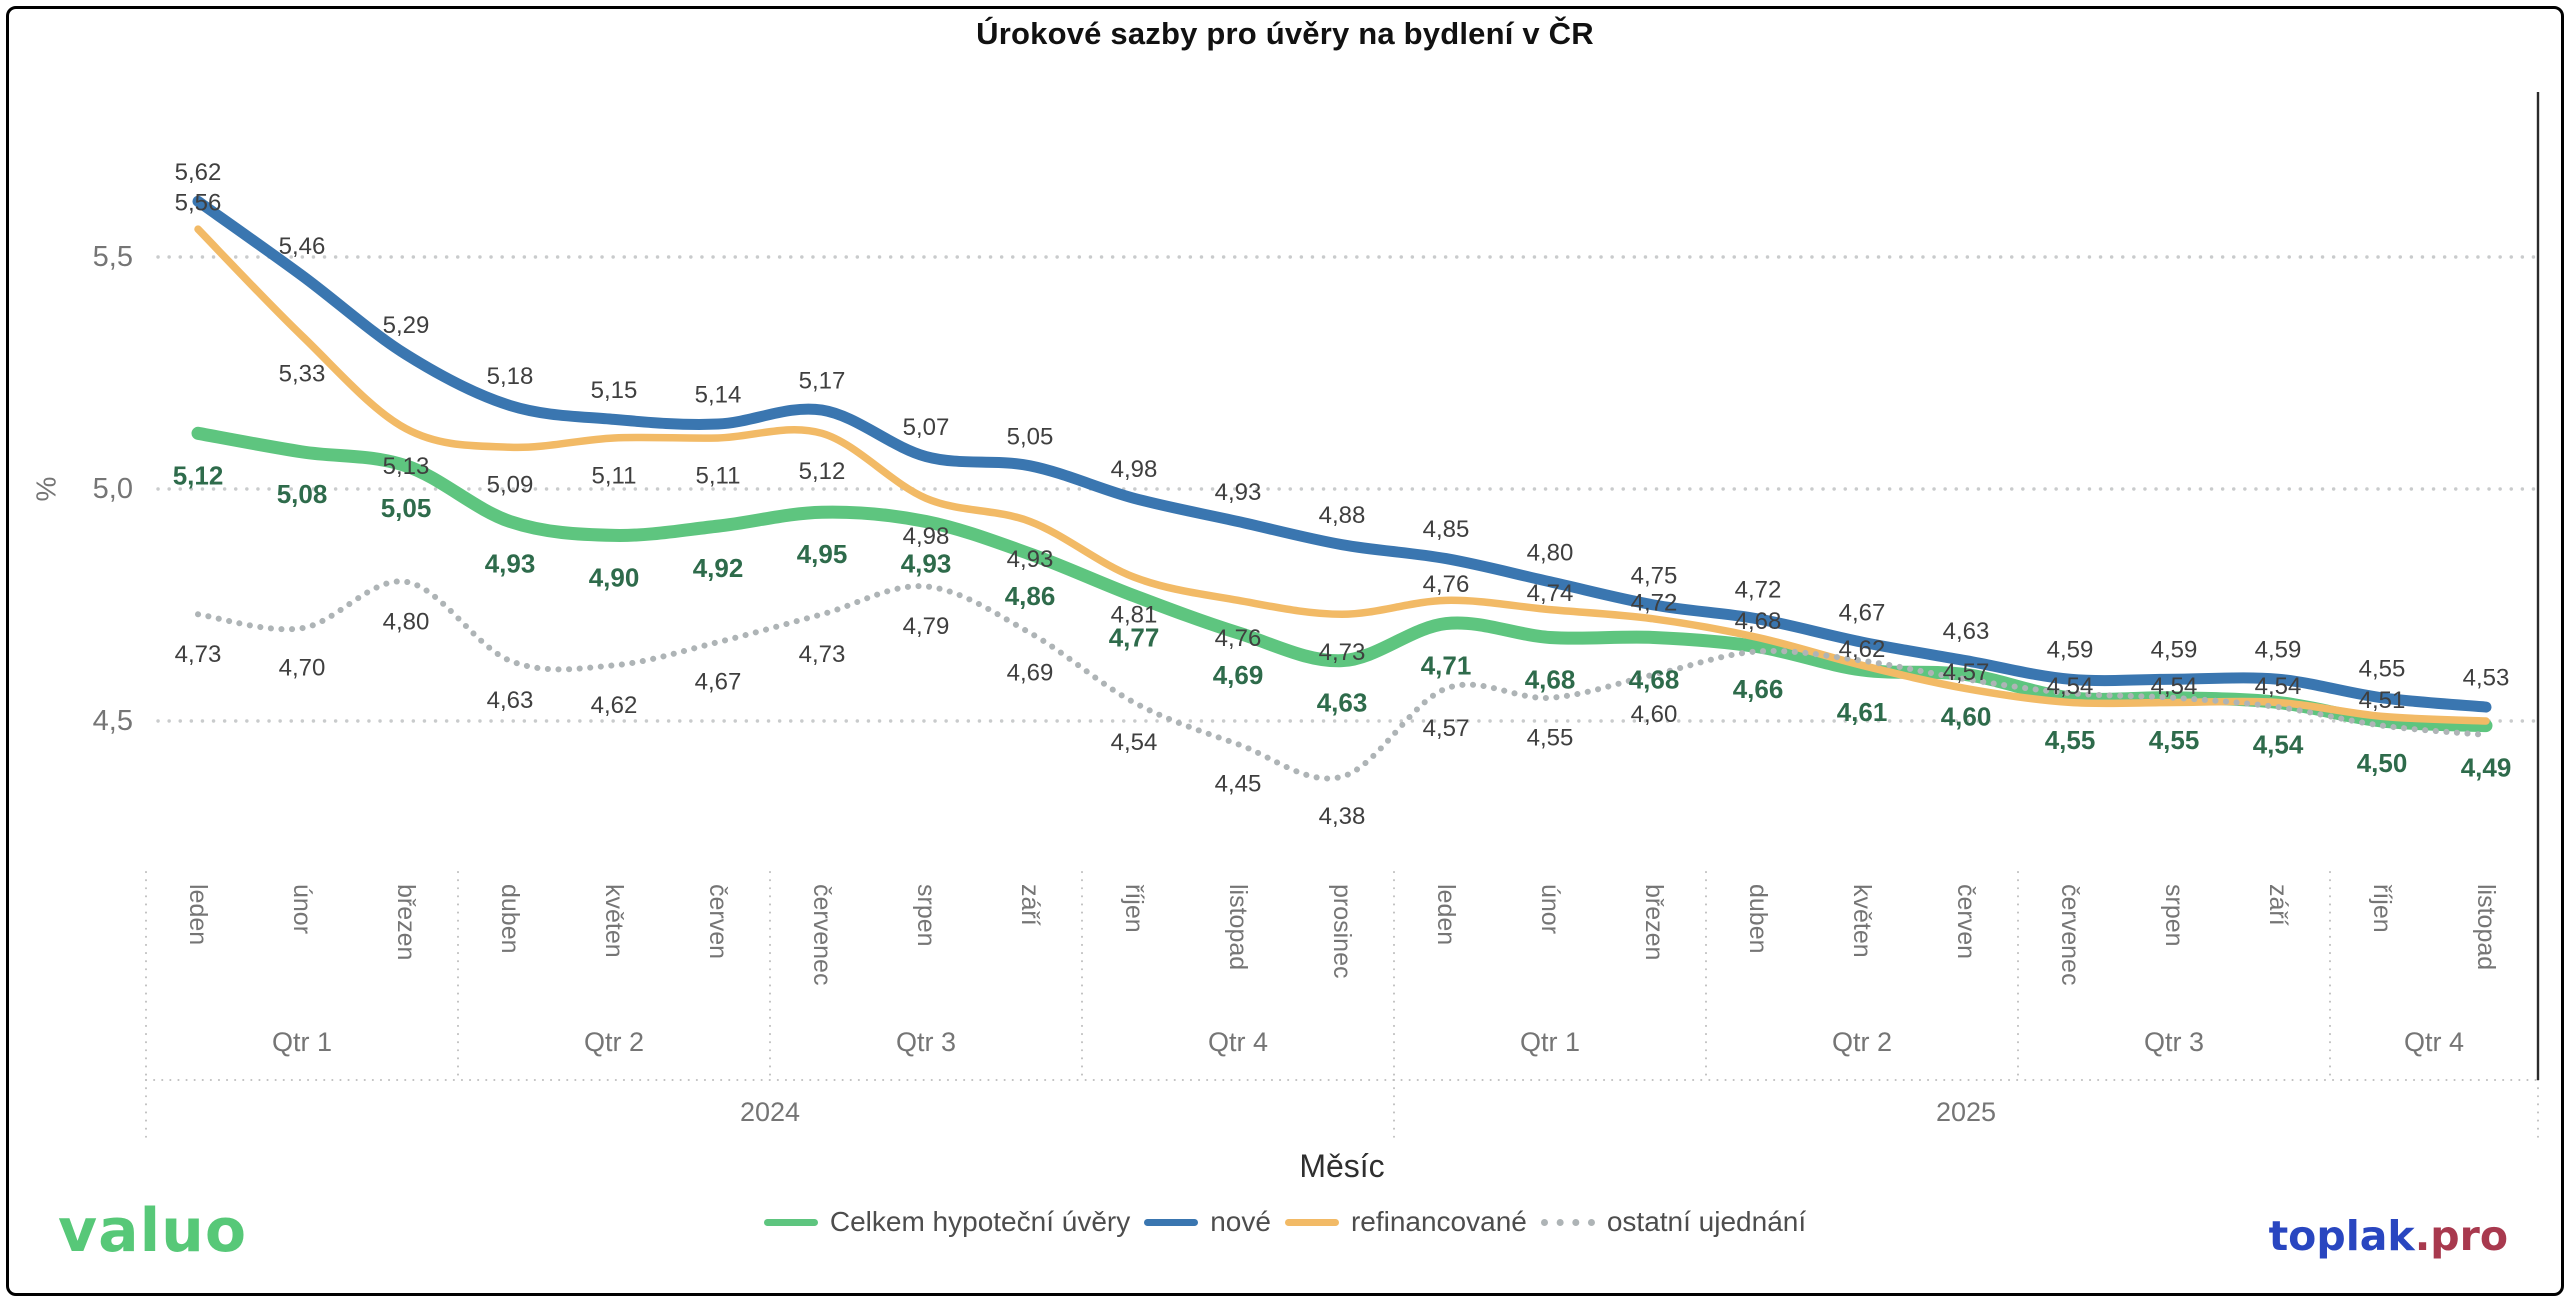 This screenshot has width=2570, height=1302. What do you see at coordinates (1342, 515) in the screenshot?
I see `svg-text: 4,88` at bounding box center [1342, 515].